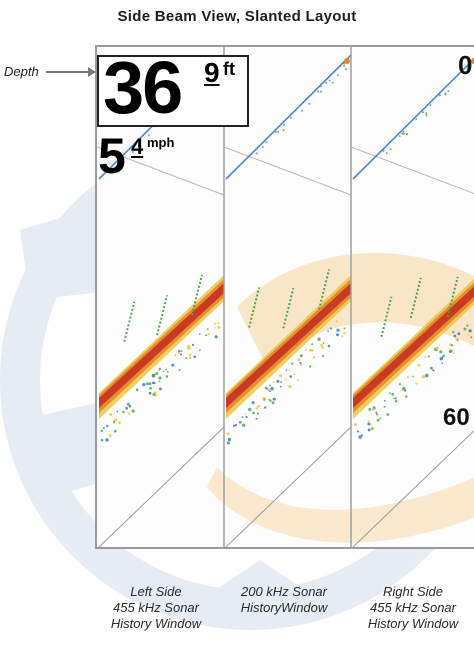  Describe the element at coordinates (156, 607) in the screenshot. I see `caption-left-side: Left Side 455 kHz Sonar History Window` at that location.